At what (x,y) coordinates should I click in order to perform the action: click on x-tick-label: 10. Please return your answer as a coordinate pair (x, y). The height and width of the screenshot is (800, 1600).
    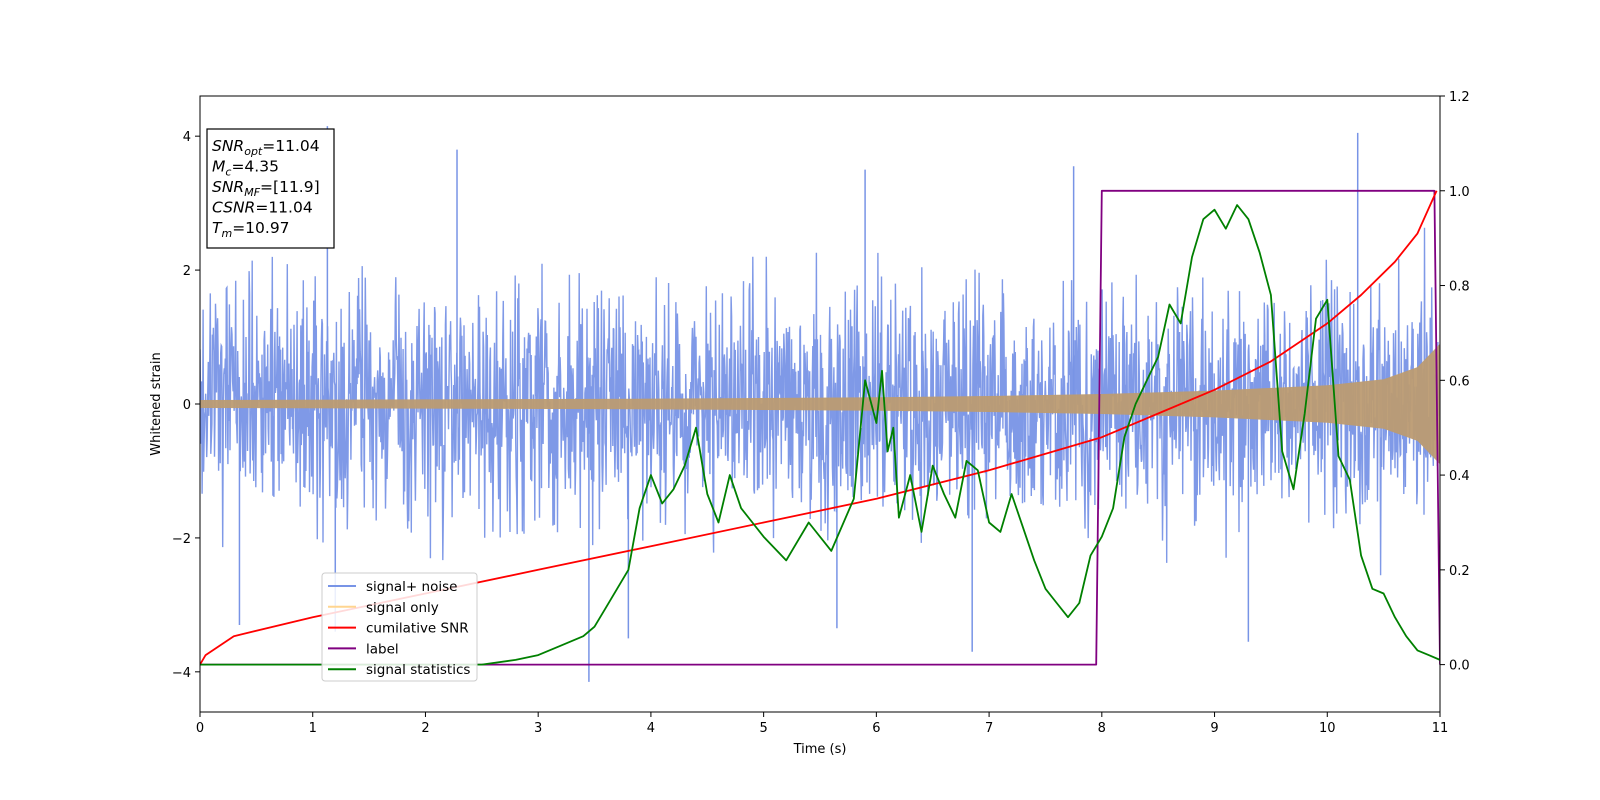
    Looking at the image, I should click on (1327, 728).